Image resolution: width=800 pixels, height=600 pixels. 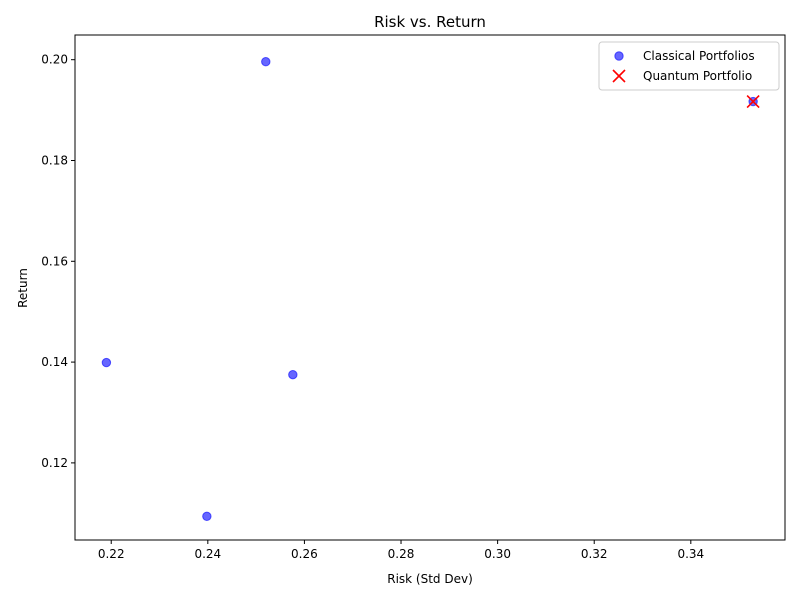 I want to click on y-tick-label: 0.20, so click(x=54, y=60).